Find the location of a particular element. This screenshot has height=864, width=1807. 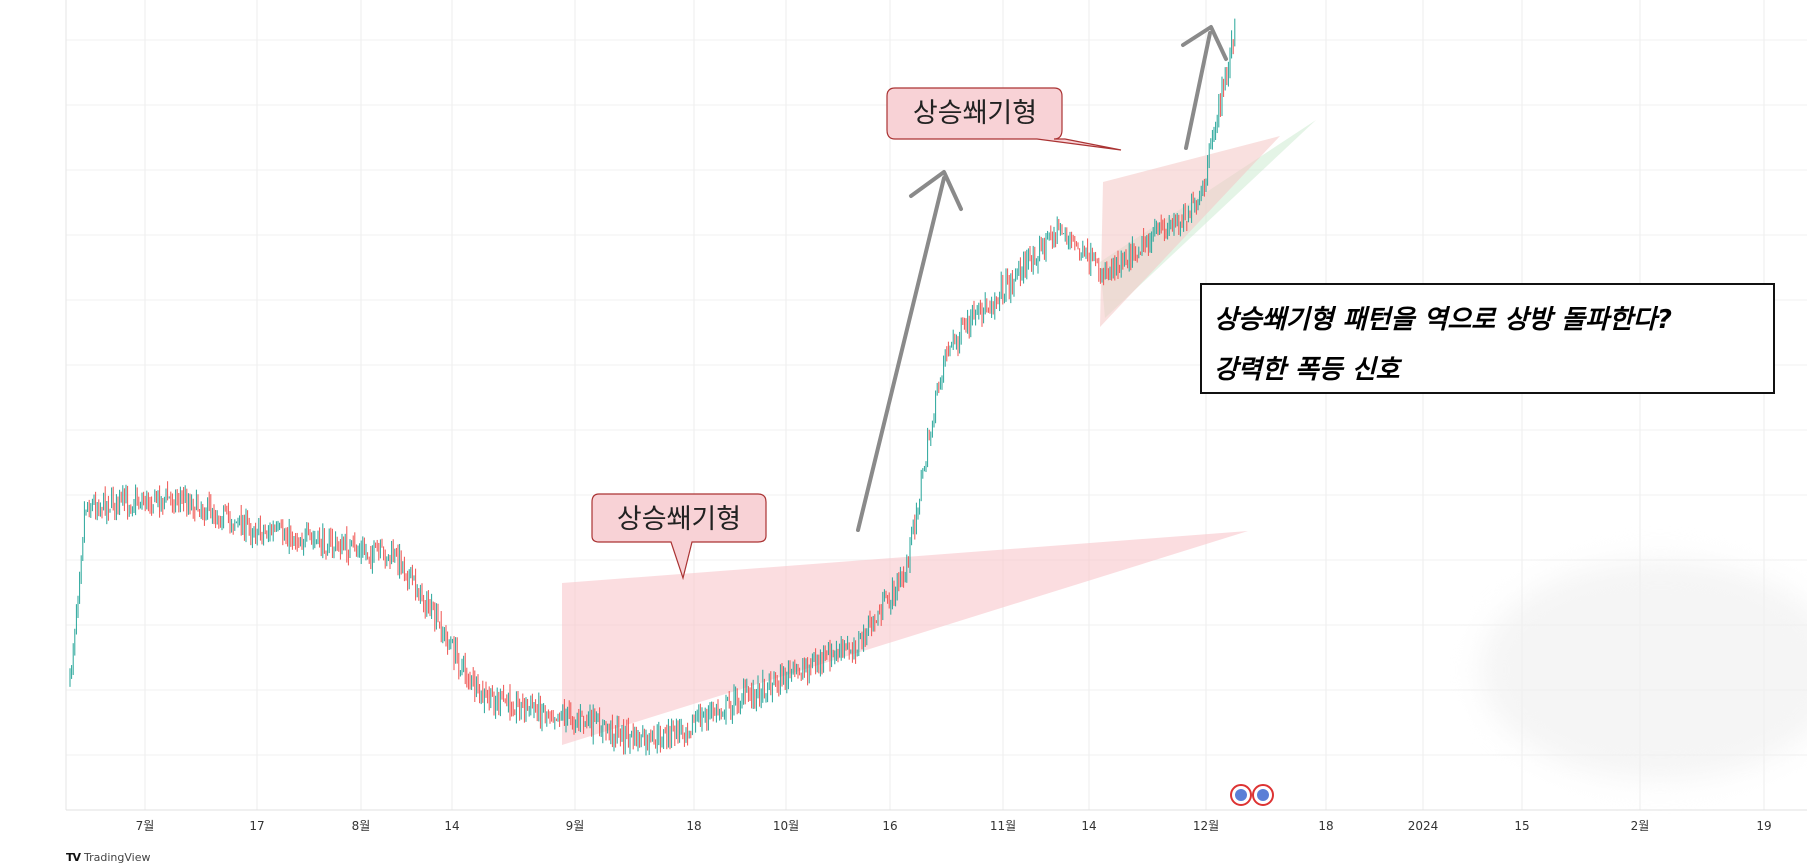

x-tick-label: 19 is located at coordinates (1763, 826).